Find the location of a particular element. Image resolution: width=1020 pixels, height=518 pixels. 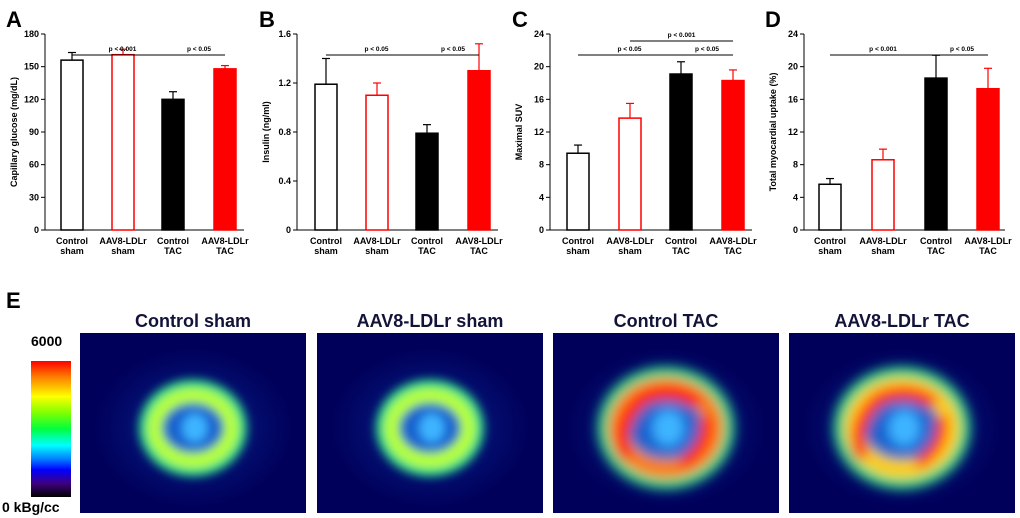

pet-title-2: AAV8-LDLr sham is located at coordinates (430, 321).